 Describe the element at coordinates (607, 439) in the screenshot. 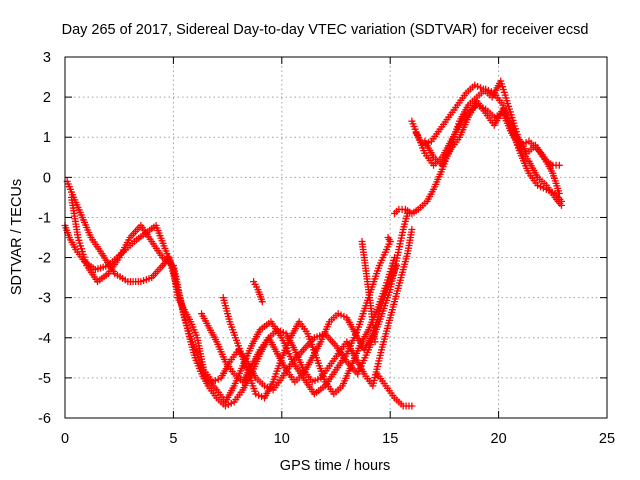

I see `x-tick-label: 25` at that location.